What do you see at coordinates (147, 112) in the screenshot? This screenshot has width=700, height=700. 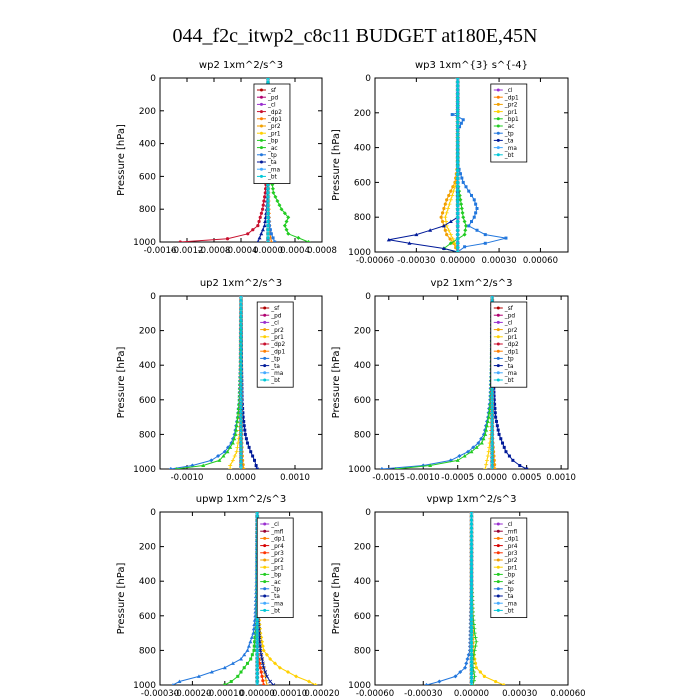 I see `y-tick-label: 200` at bounding box center [147, 112].